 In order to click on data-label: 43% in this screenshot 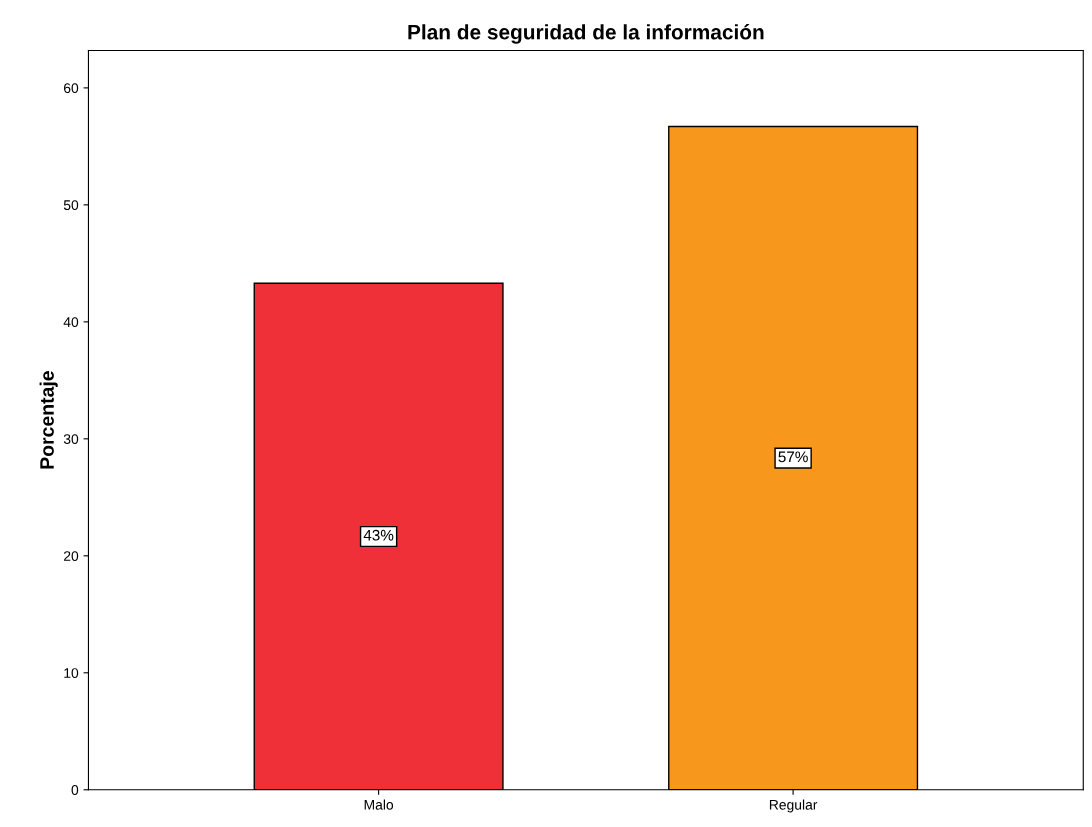, I will do `click(378, 535)`.